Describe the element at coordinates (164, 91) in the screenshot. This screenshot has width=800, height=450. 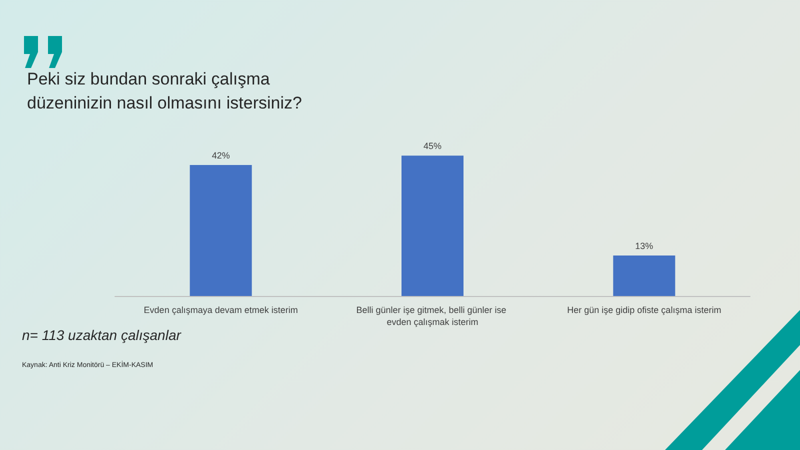
I see `chart-title: Peki siz bundan sonraki çalışma düzeninizin nasıl olmasını istersiniz?` at that location.